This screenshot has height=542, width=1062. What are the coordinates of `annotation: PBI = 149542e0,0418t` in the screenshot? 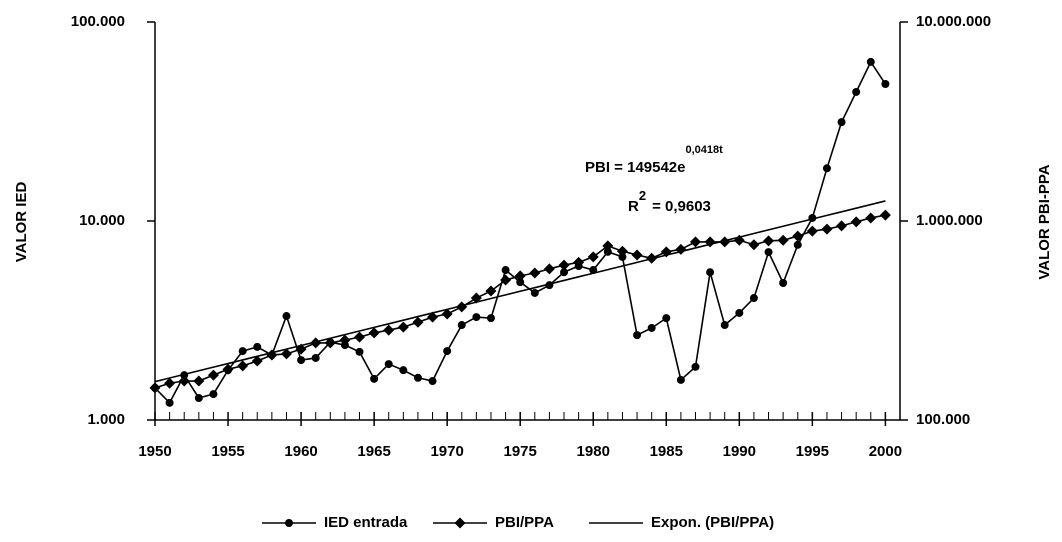 It's located at (654, 160).